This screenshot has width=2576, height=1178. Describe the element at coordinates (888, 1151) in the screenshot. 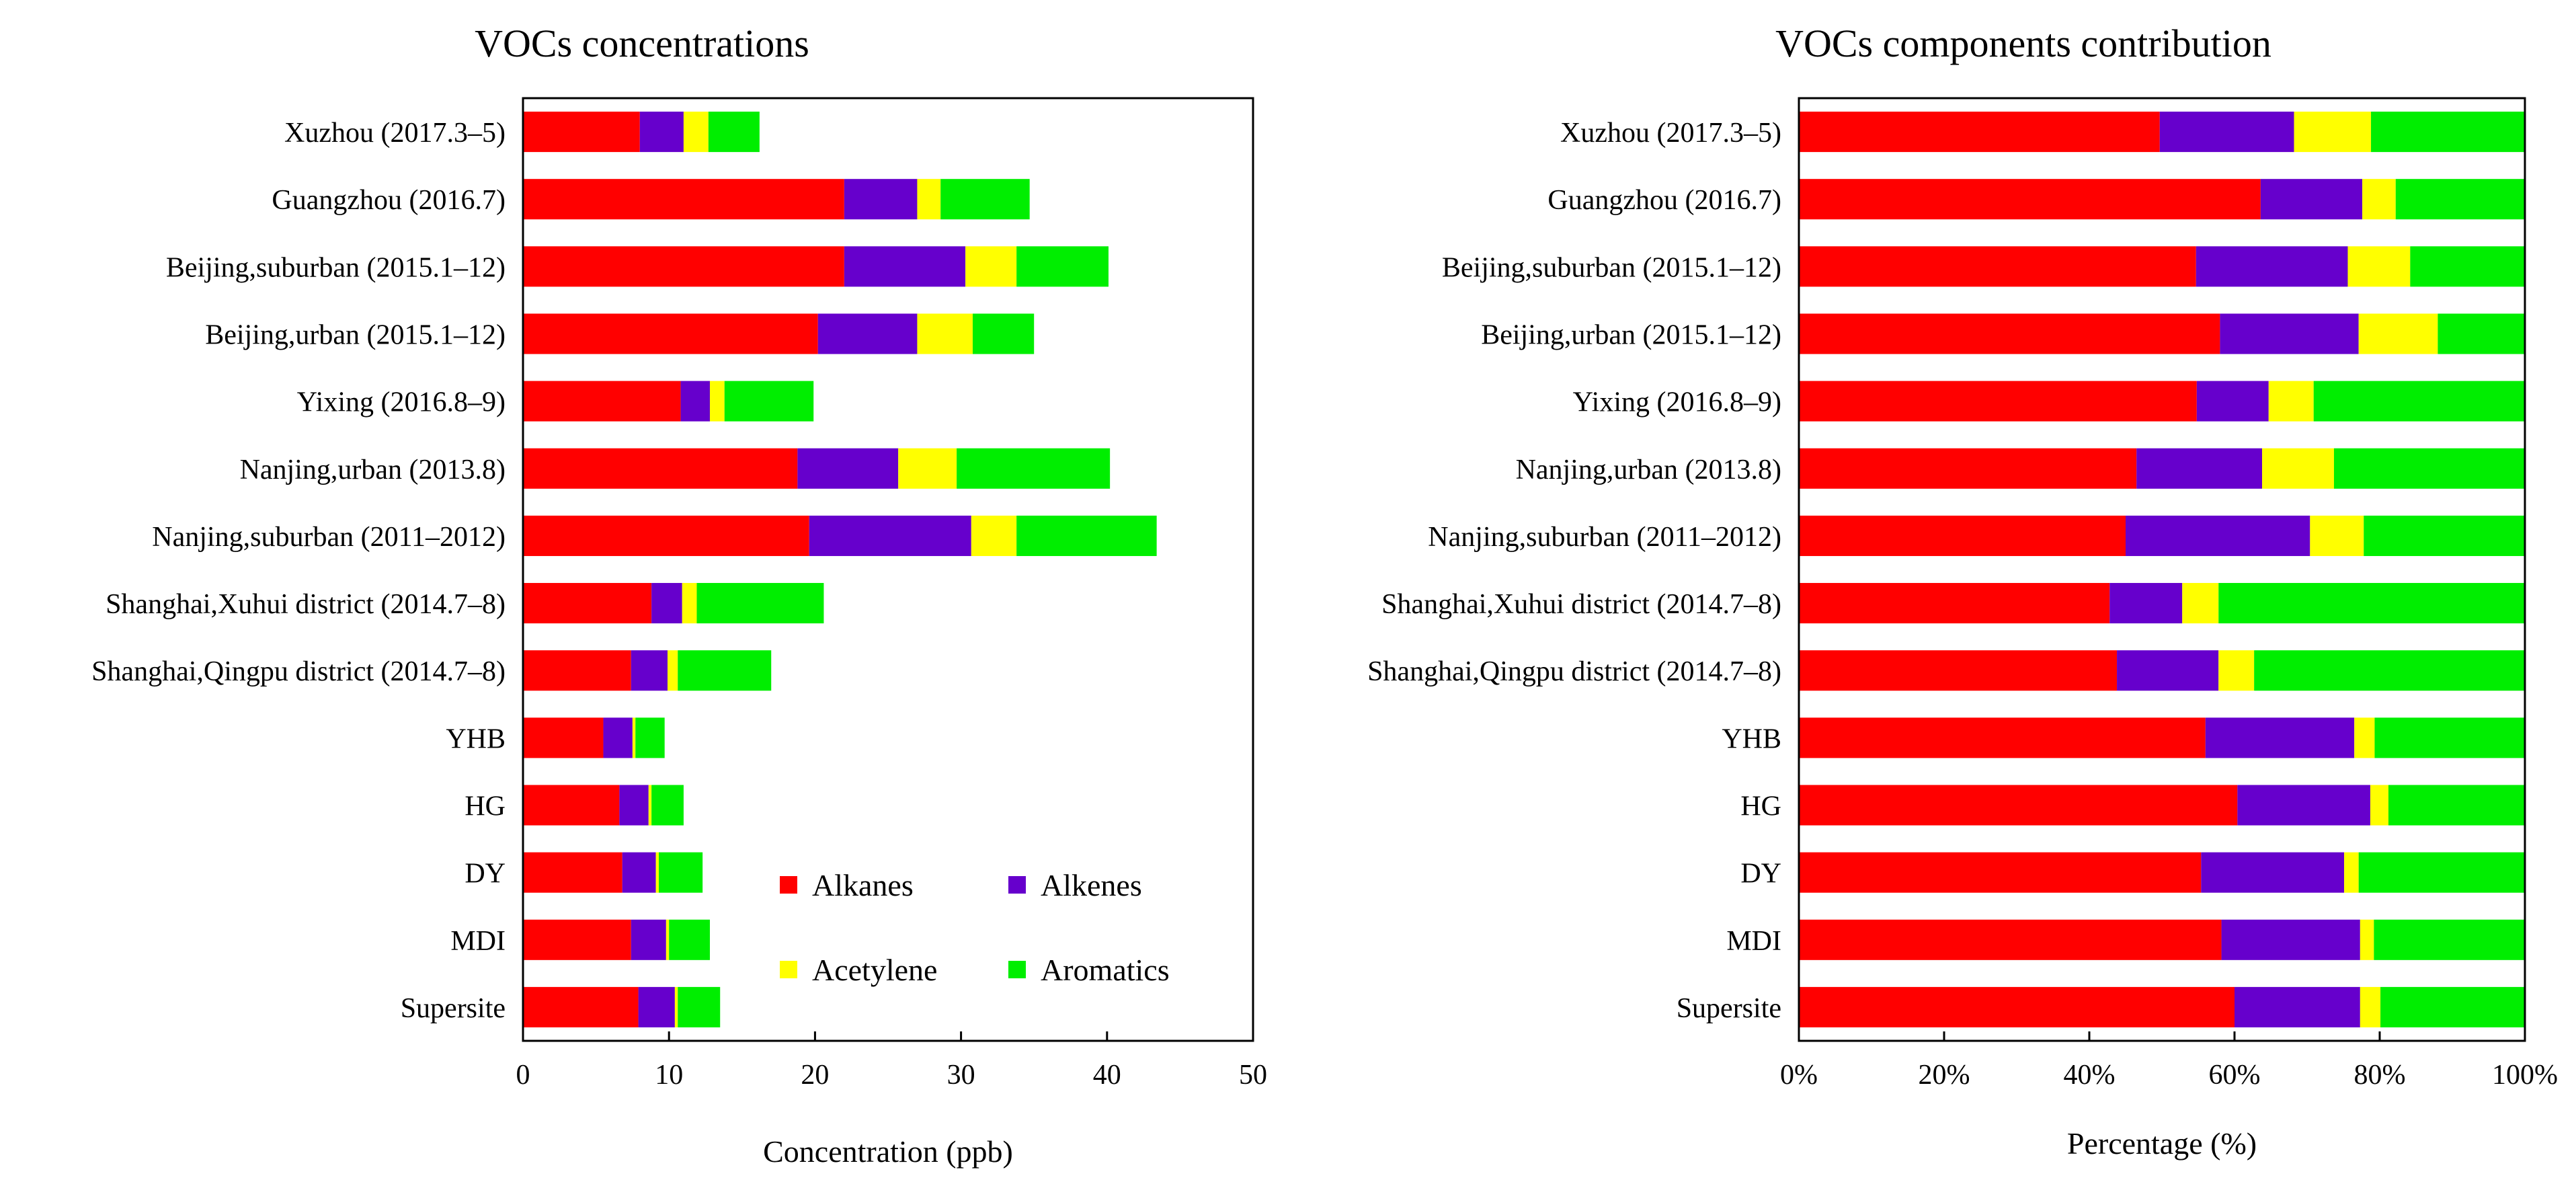

I see `x-axis-label: Concentration (ppb)` at that location.